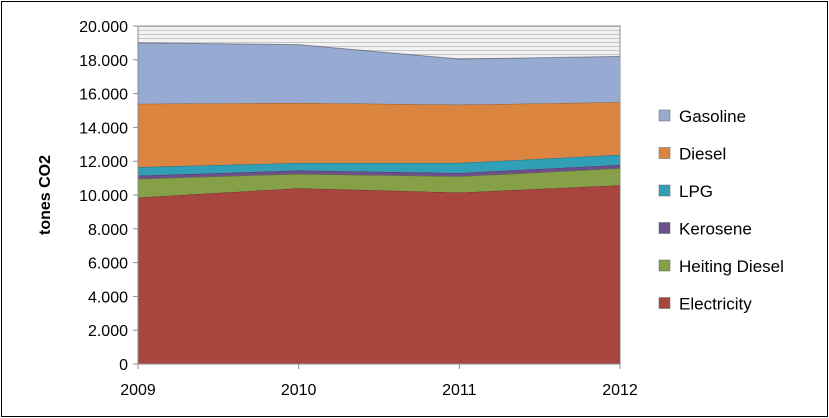 The width and height of the screenshot is (829, 418). What do you see at coordinates (103, 27) in the screenshot?
I see `y-tick-label: 20.000` at bounding box center [103, 27].